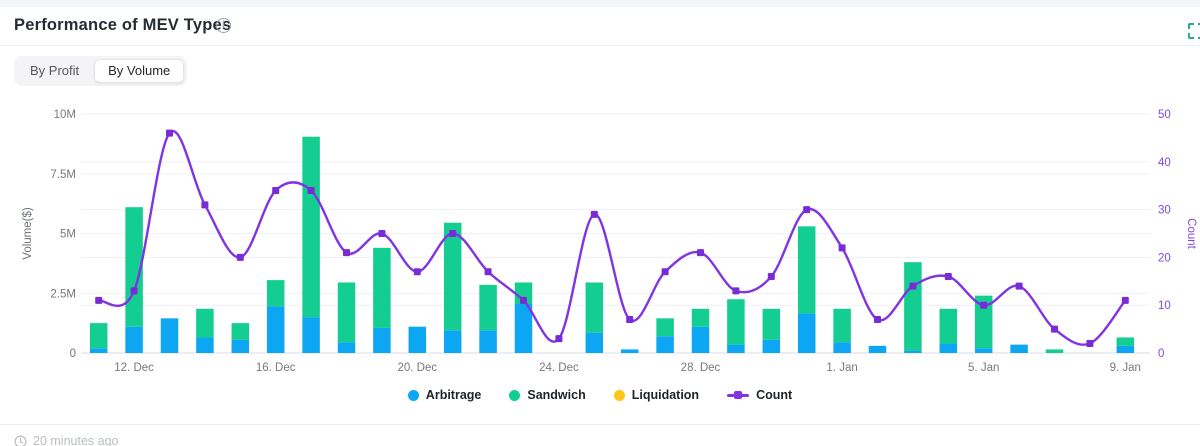 Image resolution: width=1200 pixels, height=446 pixels. Describe the element at coordinates (665, 395) in the screenshot. I see `legend-label: Liquidation` at that location.